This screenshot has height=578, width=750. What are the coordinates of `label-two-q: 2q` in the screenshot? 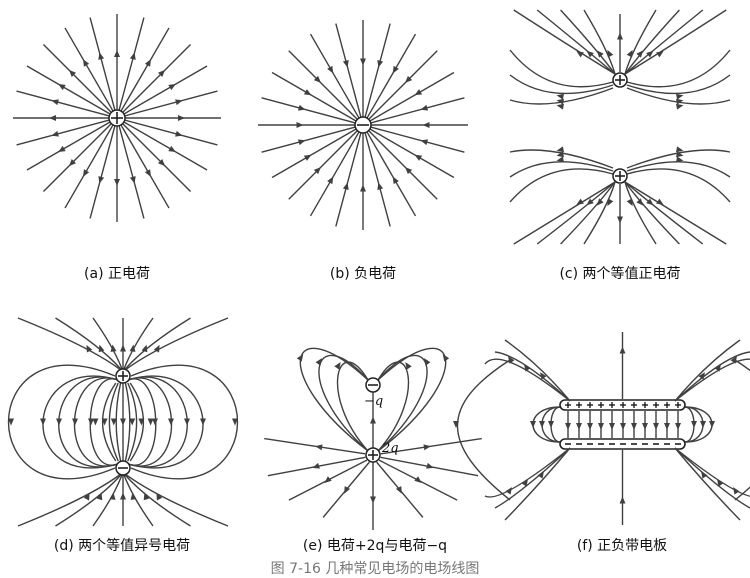 It's located at (390, 448).